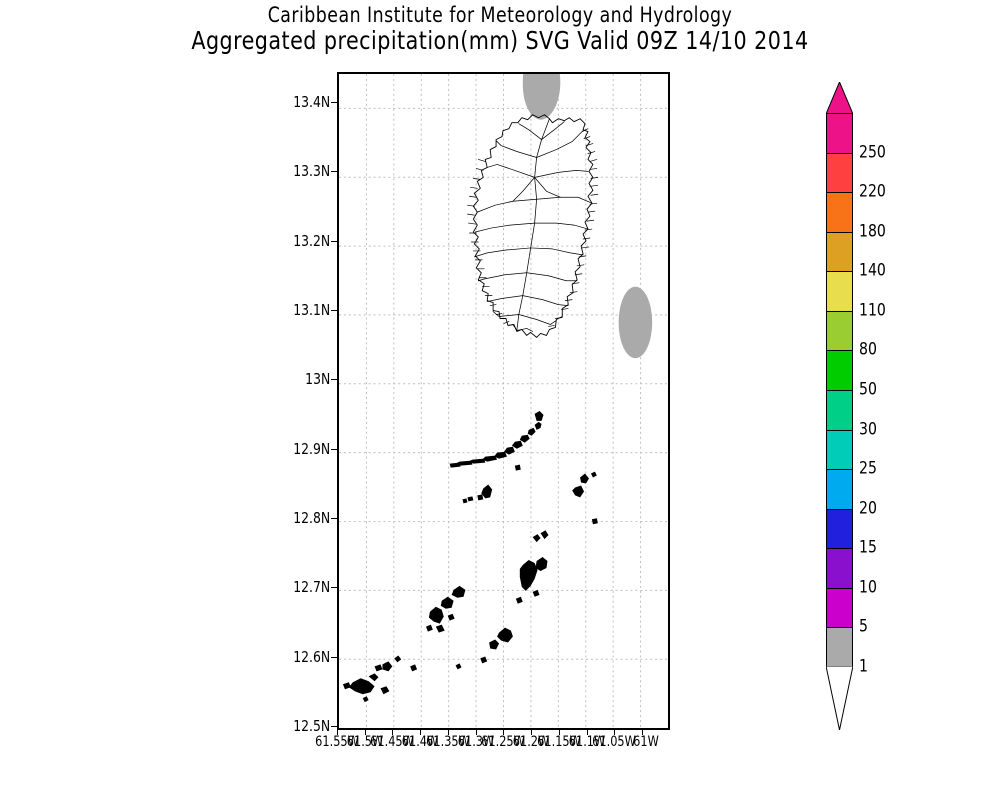 The height and width of the screenshot is (800, 1000). What do you see at coordinates (476, 742) in the screenshot?
I see `xtick-label-61-3W: 61.3W` at bounding box center [476, 742].